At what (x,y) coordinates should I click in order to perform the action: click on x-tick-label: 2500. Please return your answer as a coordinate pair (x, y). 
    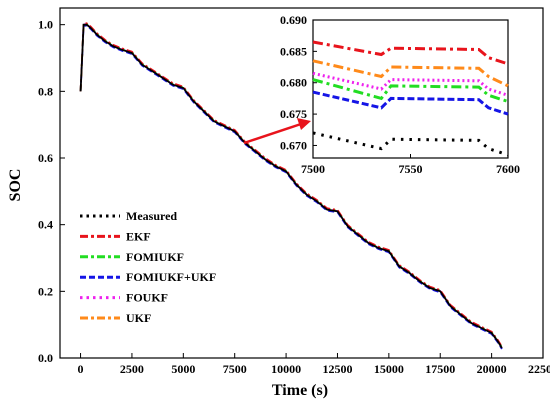
    Looking at the image, I should click on (132, 369).